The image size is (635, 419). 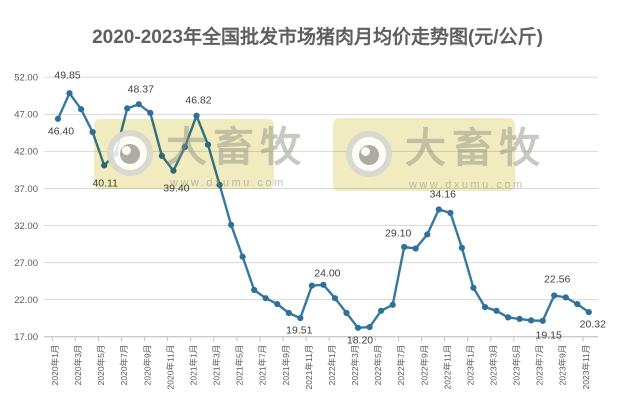 I want to click on data-point-label: 20.32, so click(x=593, y=325).